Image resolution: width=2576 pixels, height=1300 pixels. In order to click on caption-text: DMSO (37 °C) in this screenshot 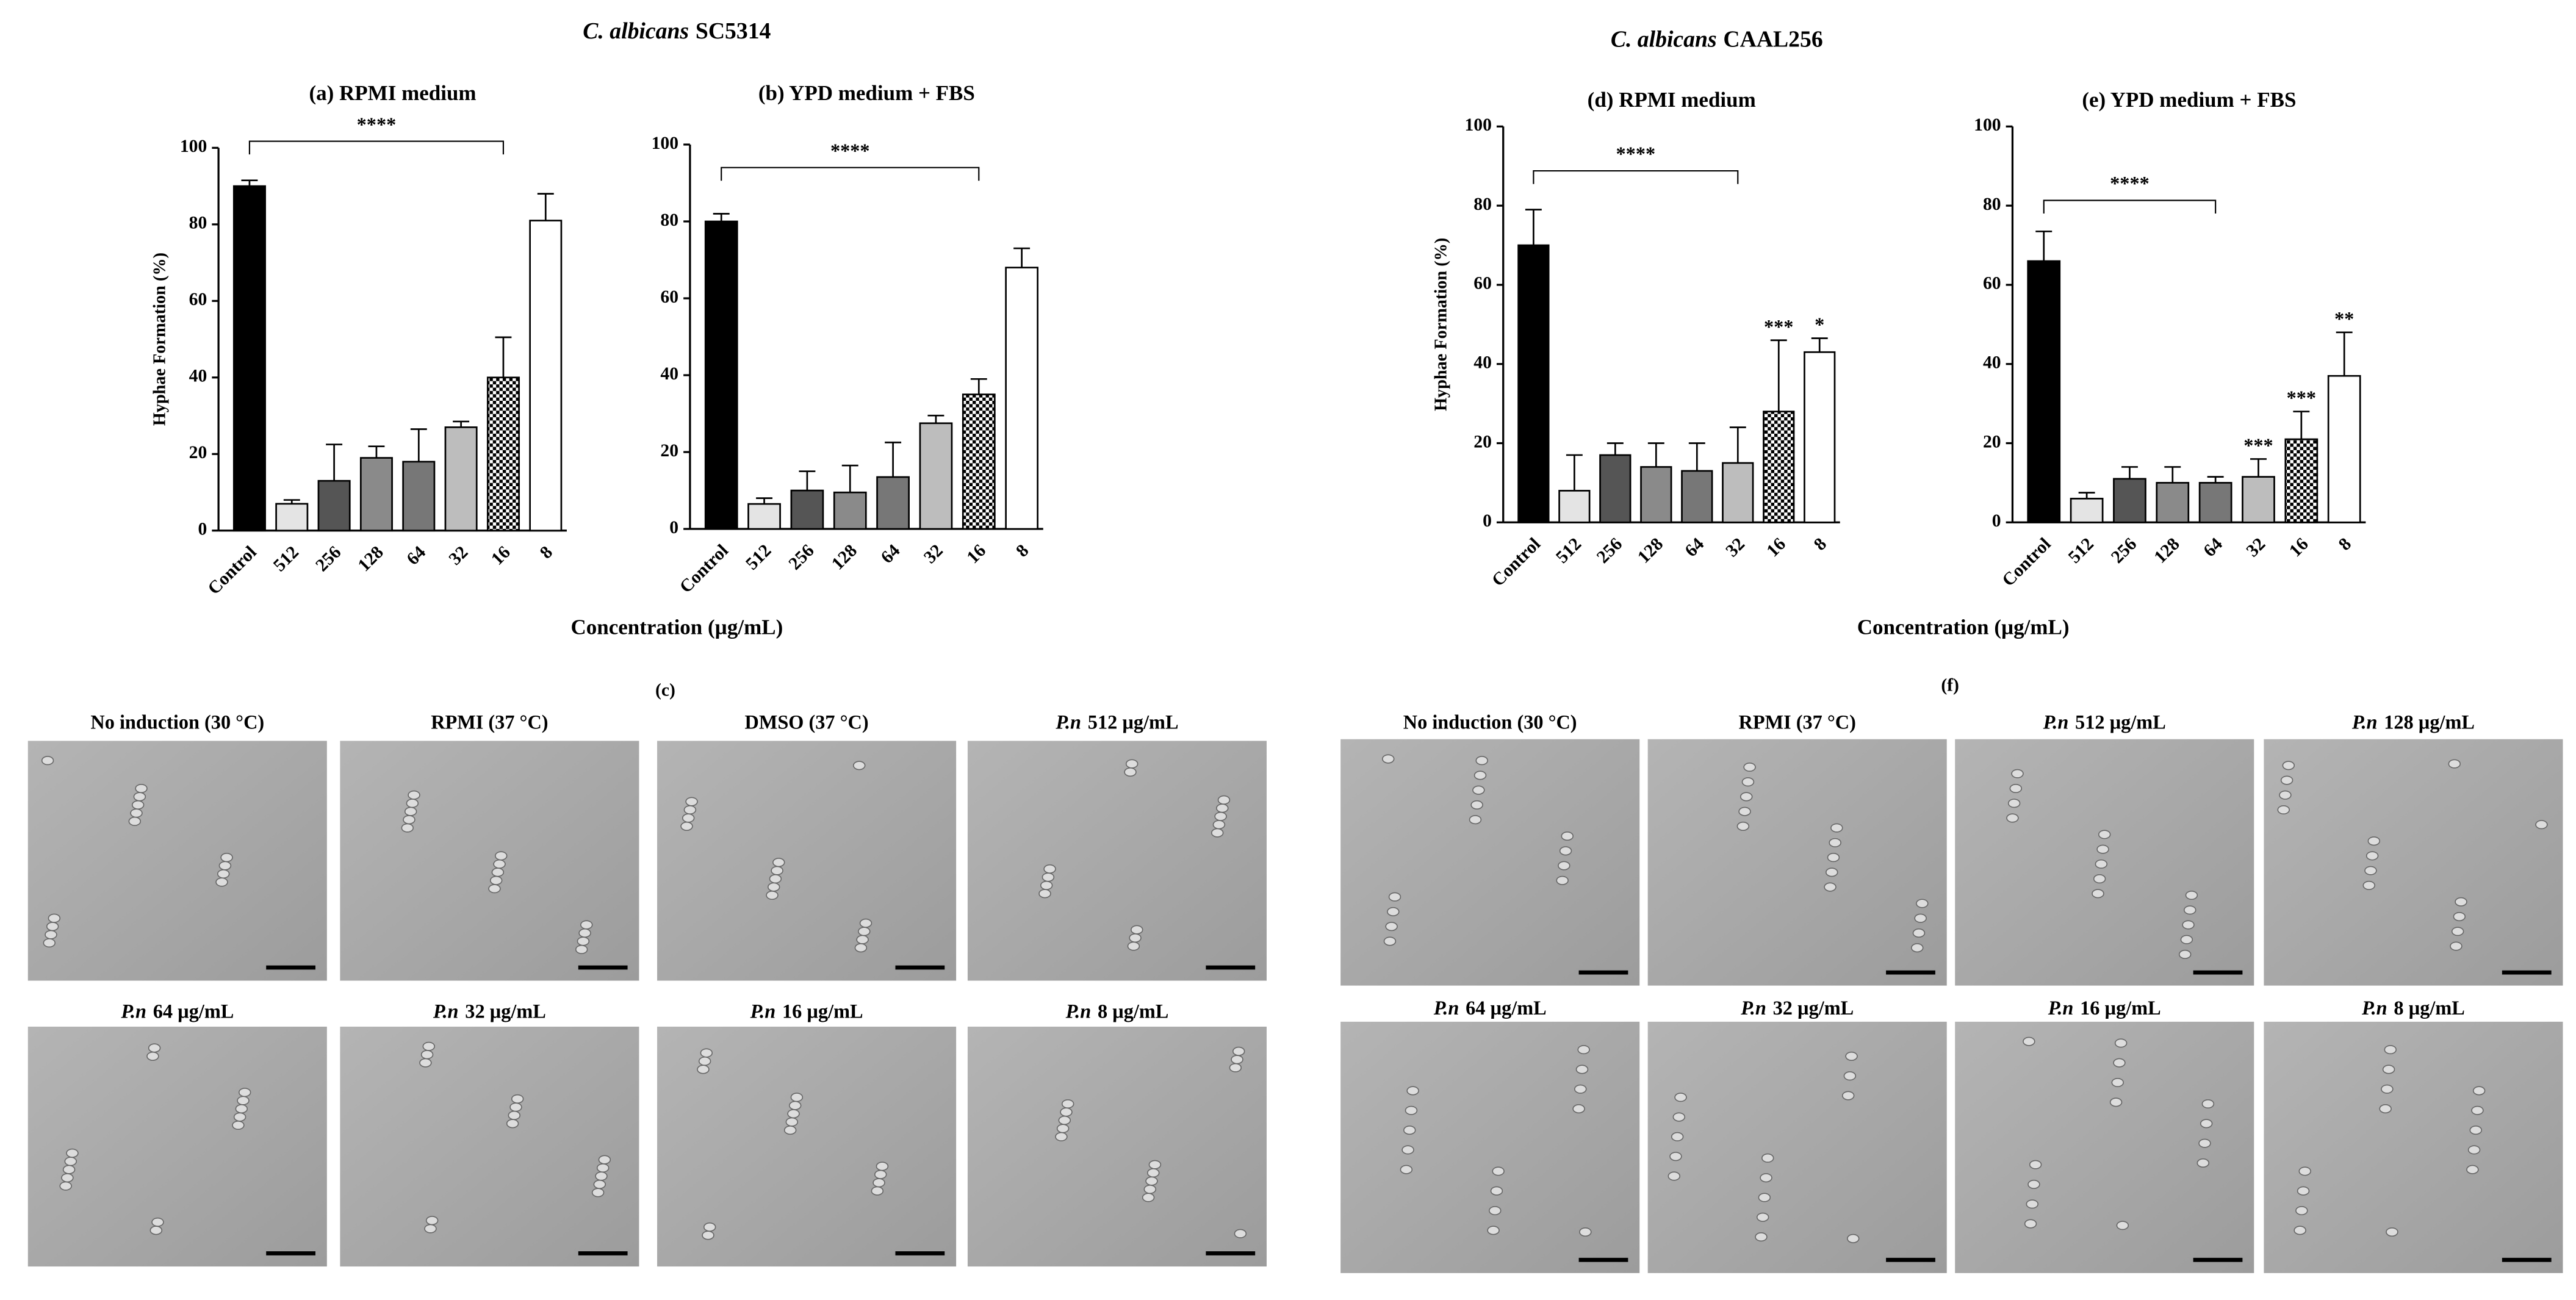, I will do `click(807, 722)`.